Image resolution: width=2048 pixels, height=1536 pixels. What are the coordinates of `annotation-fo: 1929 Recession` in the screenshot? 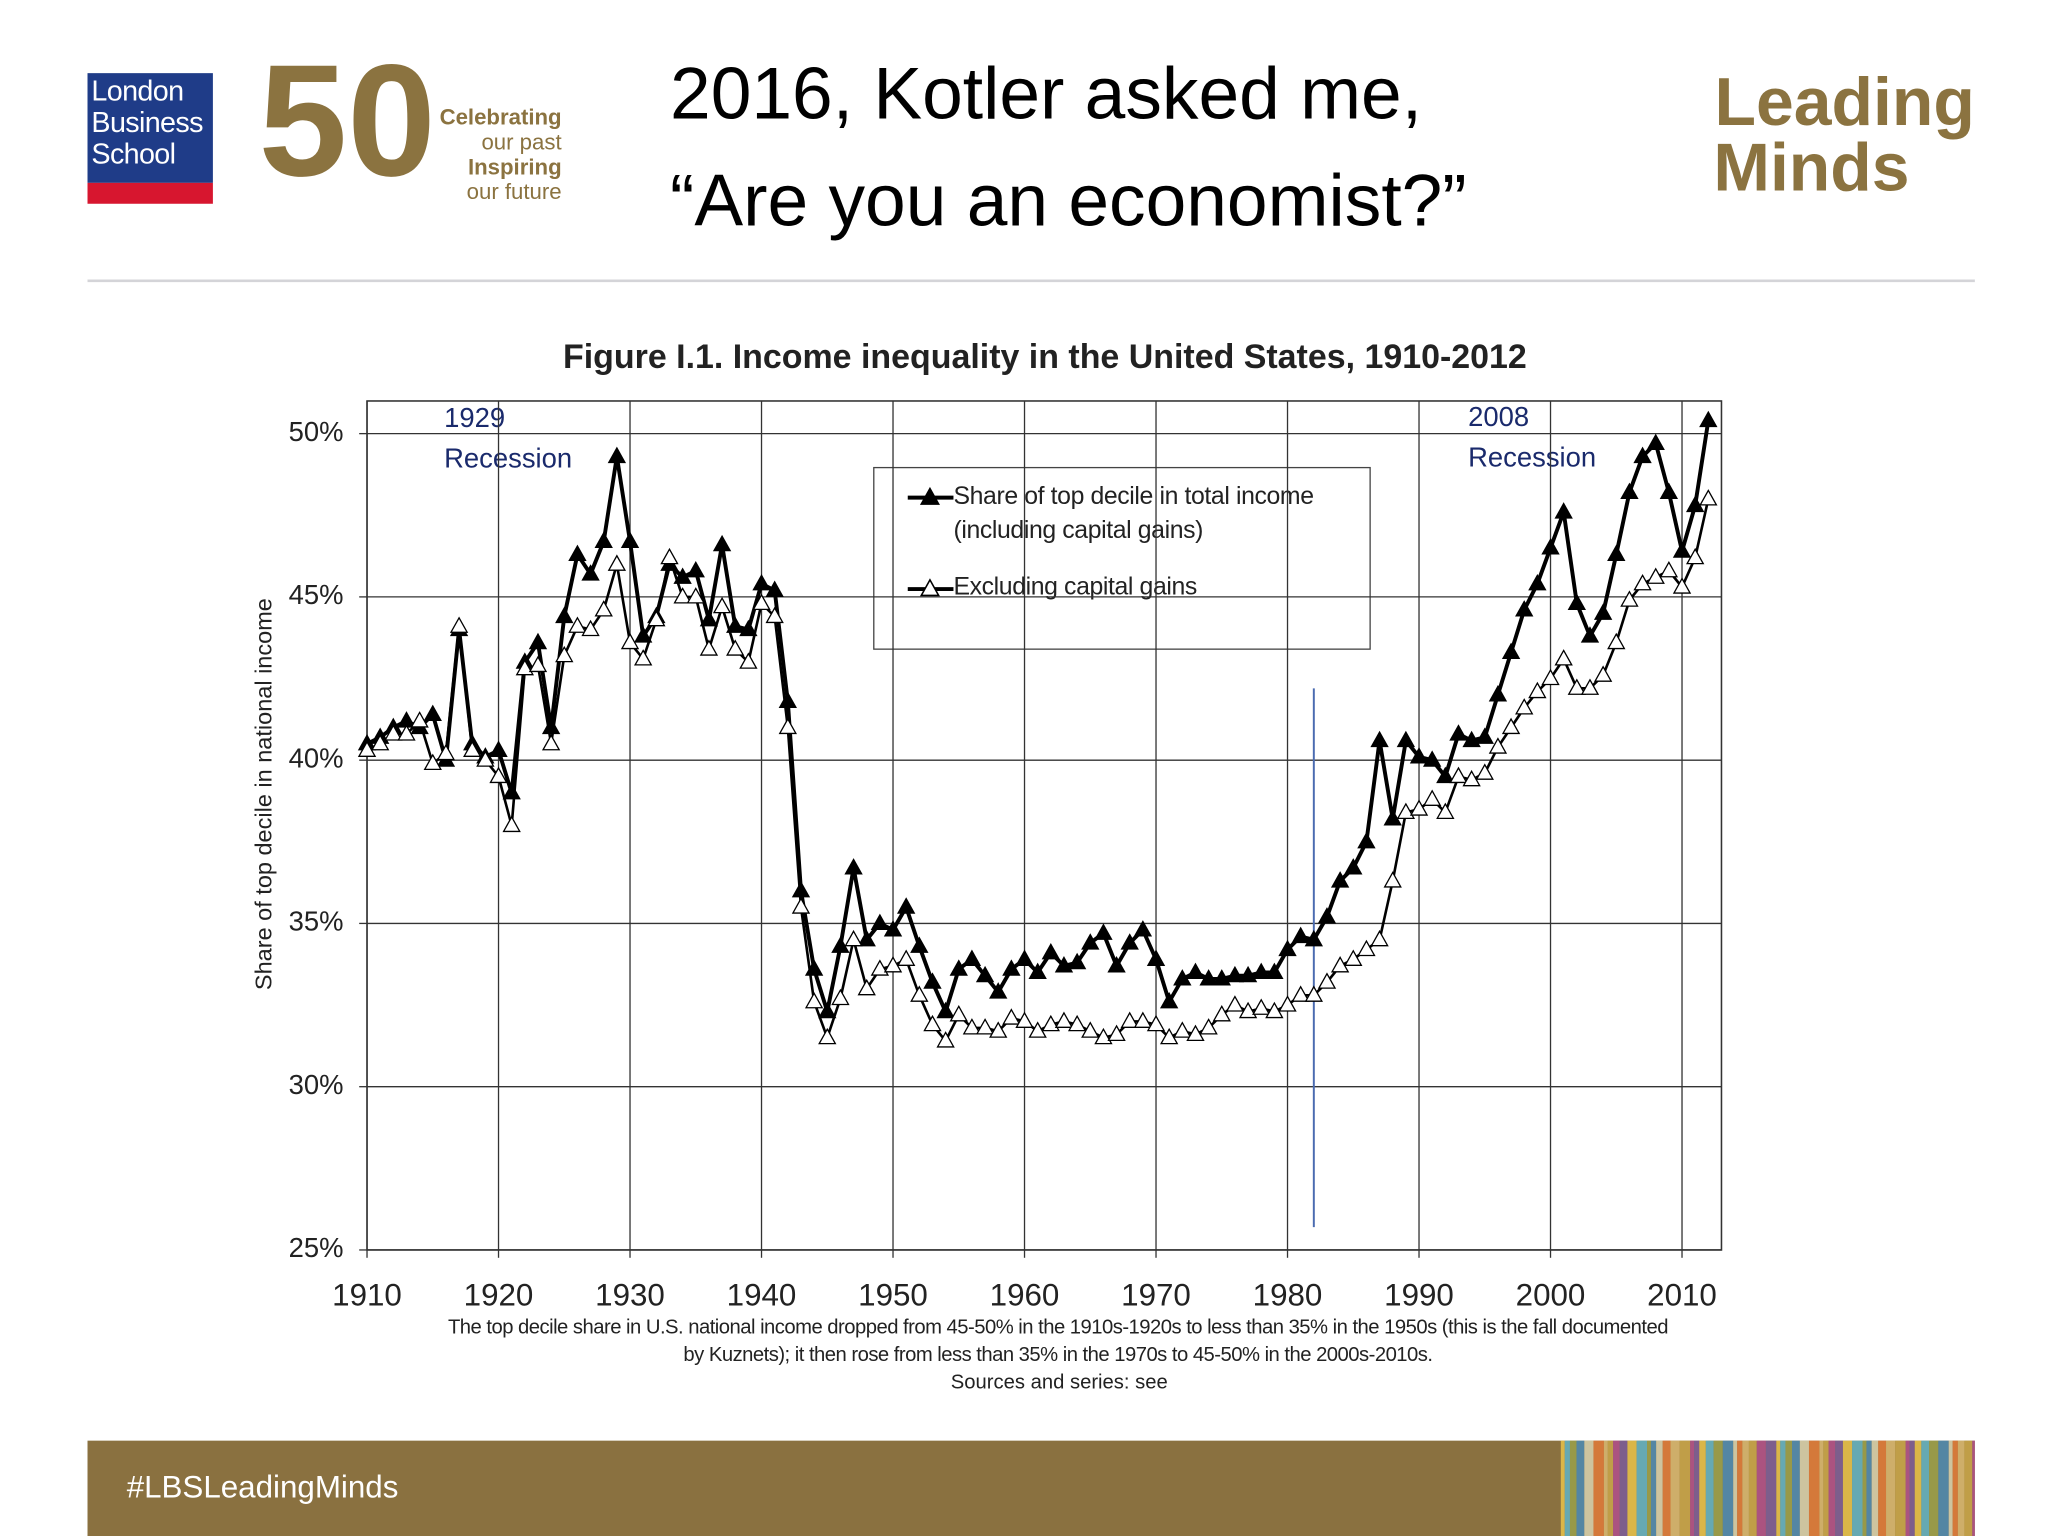 It's located at (508, 439).